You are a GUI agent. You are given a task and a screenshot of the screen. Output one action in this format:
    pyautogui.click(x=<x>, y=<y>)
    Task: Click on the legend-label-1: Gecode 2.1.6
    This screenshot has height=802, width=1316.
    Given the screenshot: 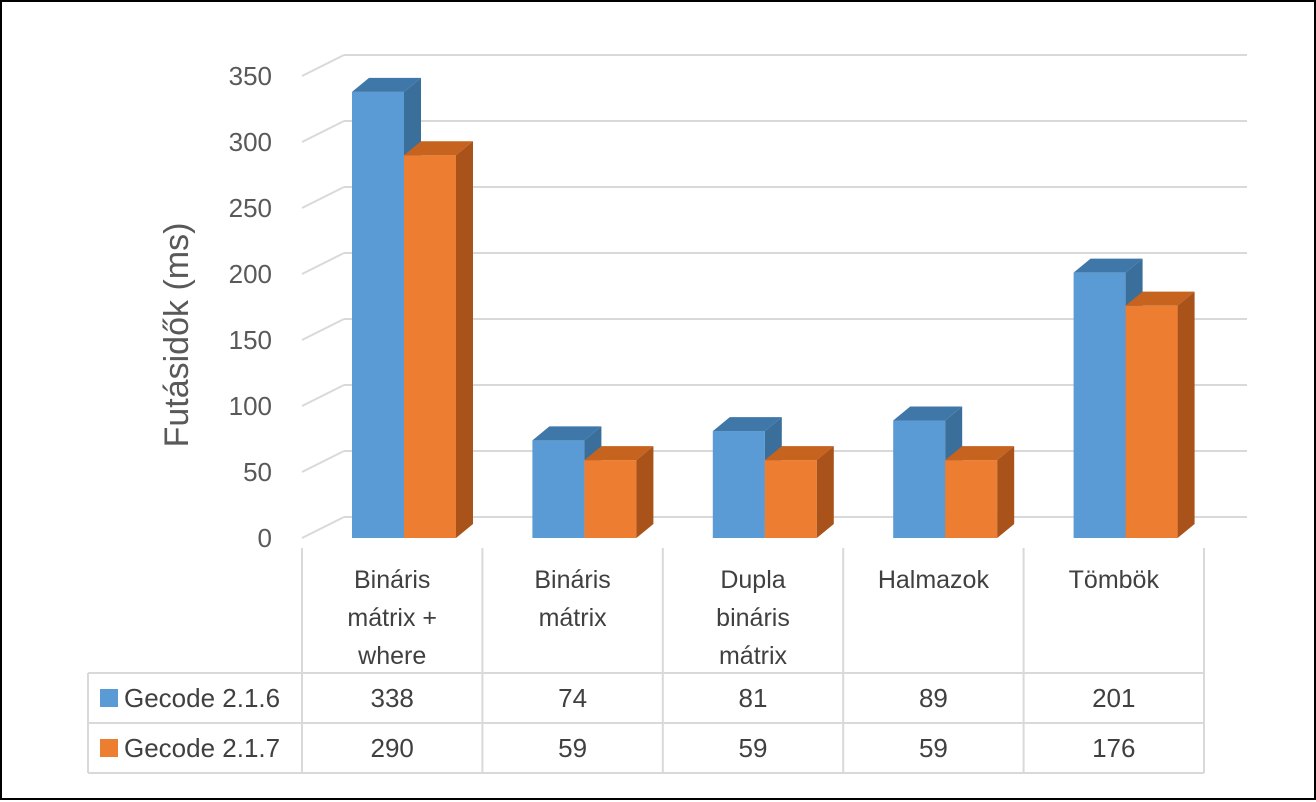 What is the action you would take?
    pyautogui.click(x=202, y=698)
    